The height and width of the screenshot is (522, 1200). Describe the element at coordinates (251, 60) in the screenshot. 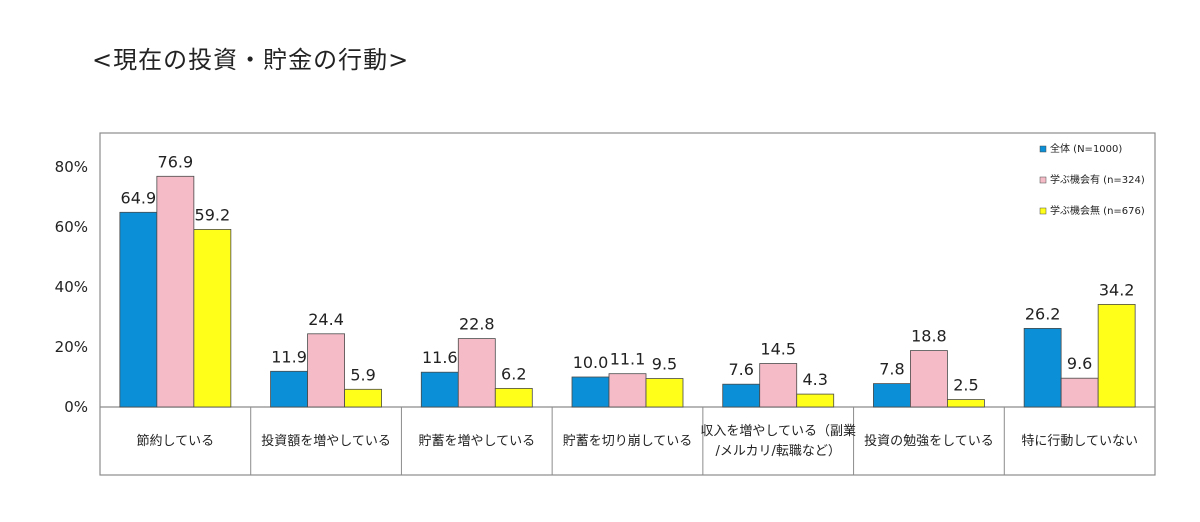

I see `page-title: <現在の投資・貯金の行動>` at that location.